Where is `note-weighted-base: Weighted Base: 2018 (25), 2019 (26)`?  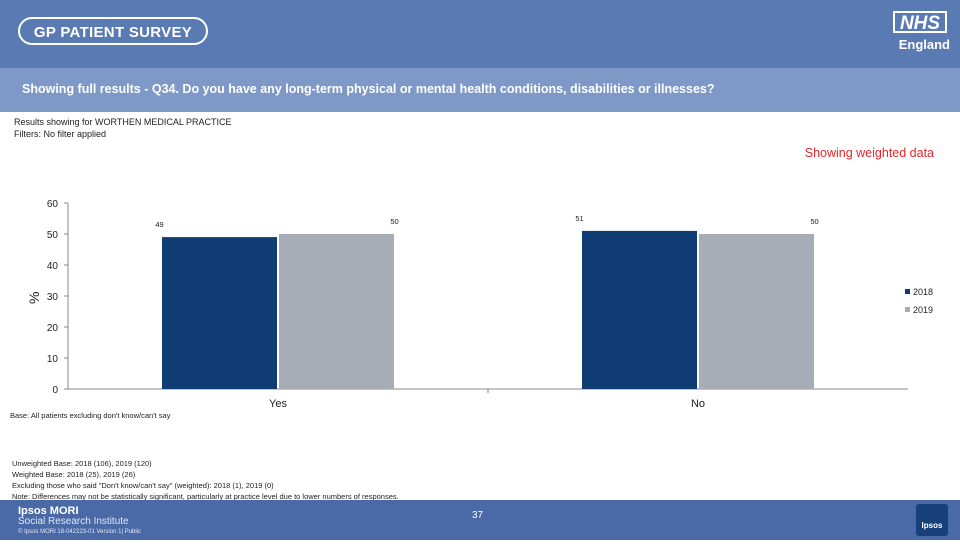
note-weighted-base: Weighted Base: 2018 (25), 2019 (26) is located at coordinates (74, 474).